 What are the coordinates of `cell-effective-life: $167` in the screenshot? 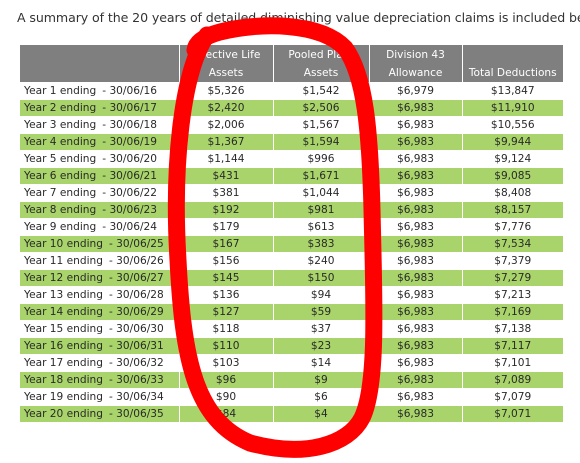 It's located at (225, 244).